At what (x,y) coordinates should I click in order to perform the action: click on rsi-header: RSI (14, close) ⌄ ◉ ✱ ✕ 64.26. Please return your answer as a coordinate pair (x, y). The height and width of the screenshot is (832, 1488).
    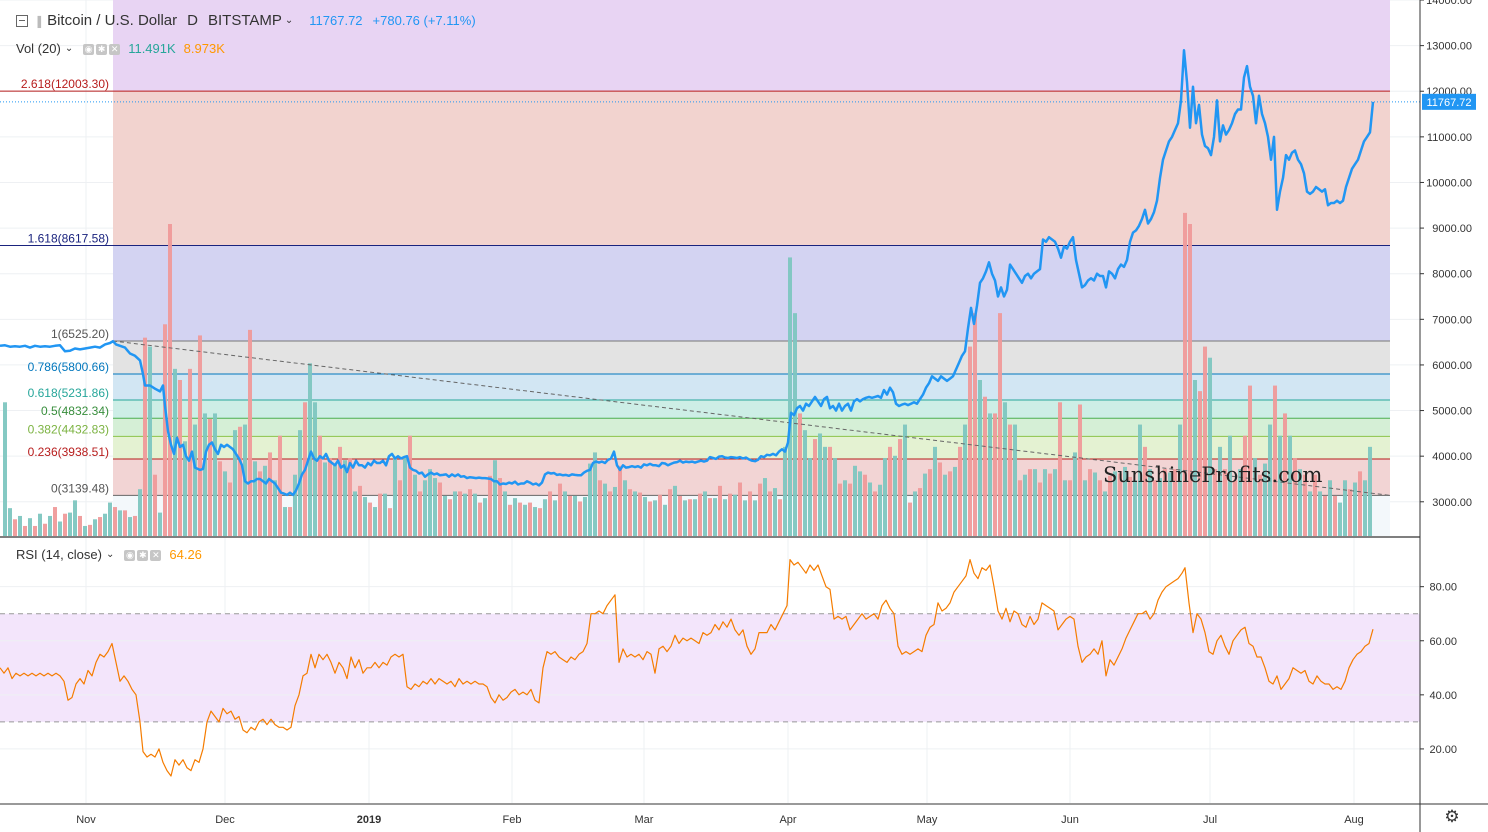
    Looking at the image, I should click on (109, 554).